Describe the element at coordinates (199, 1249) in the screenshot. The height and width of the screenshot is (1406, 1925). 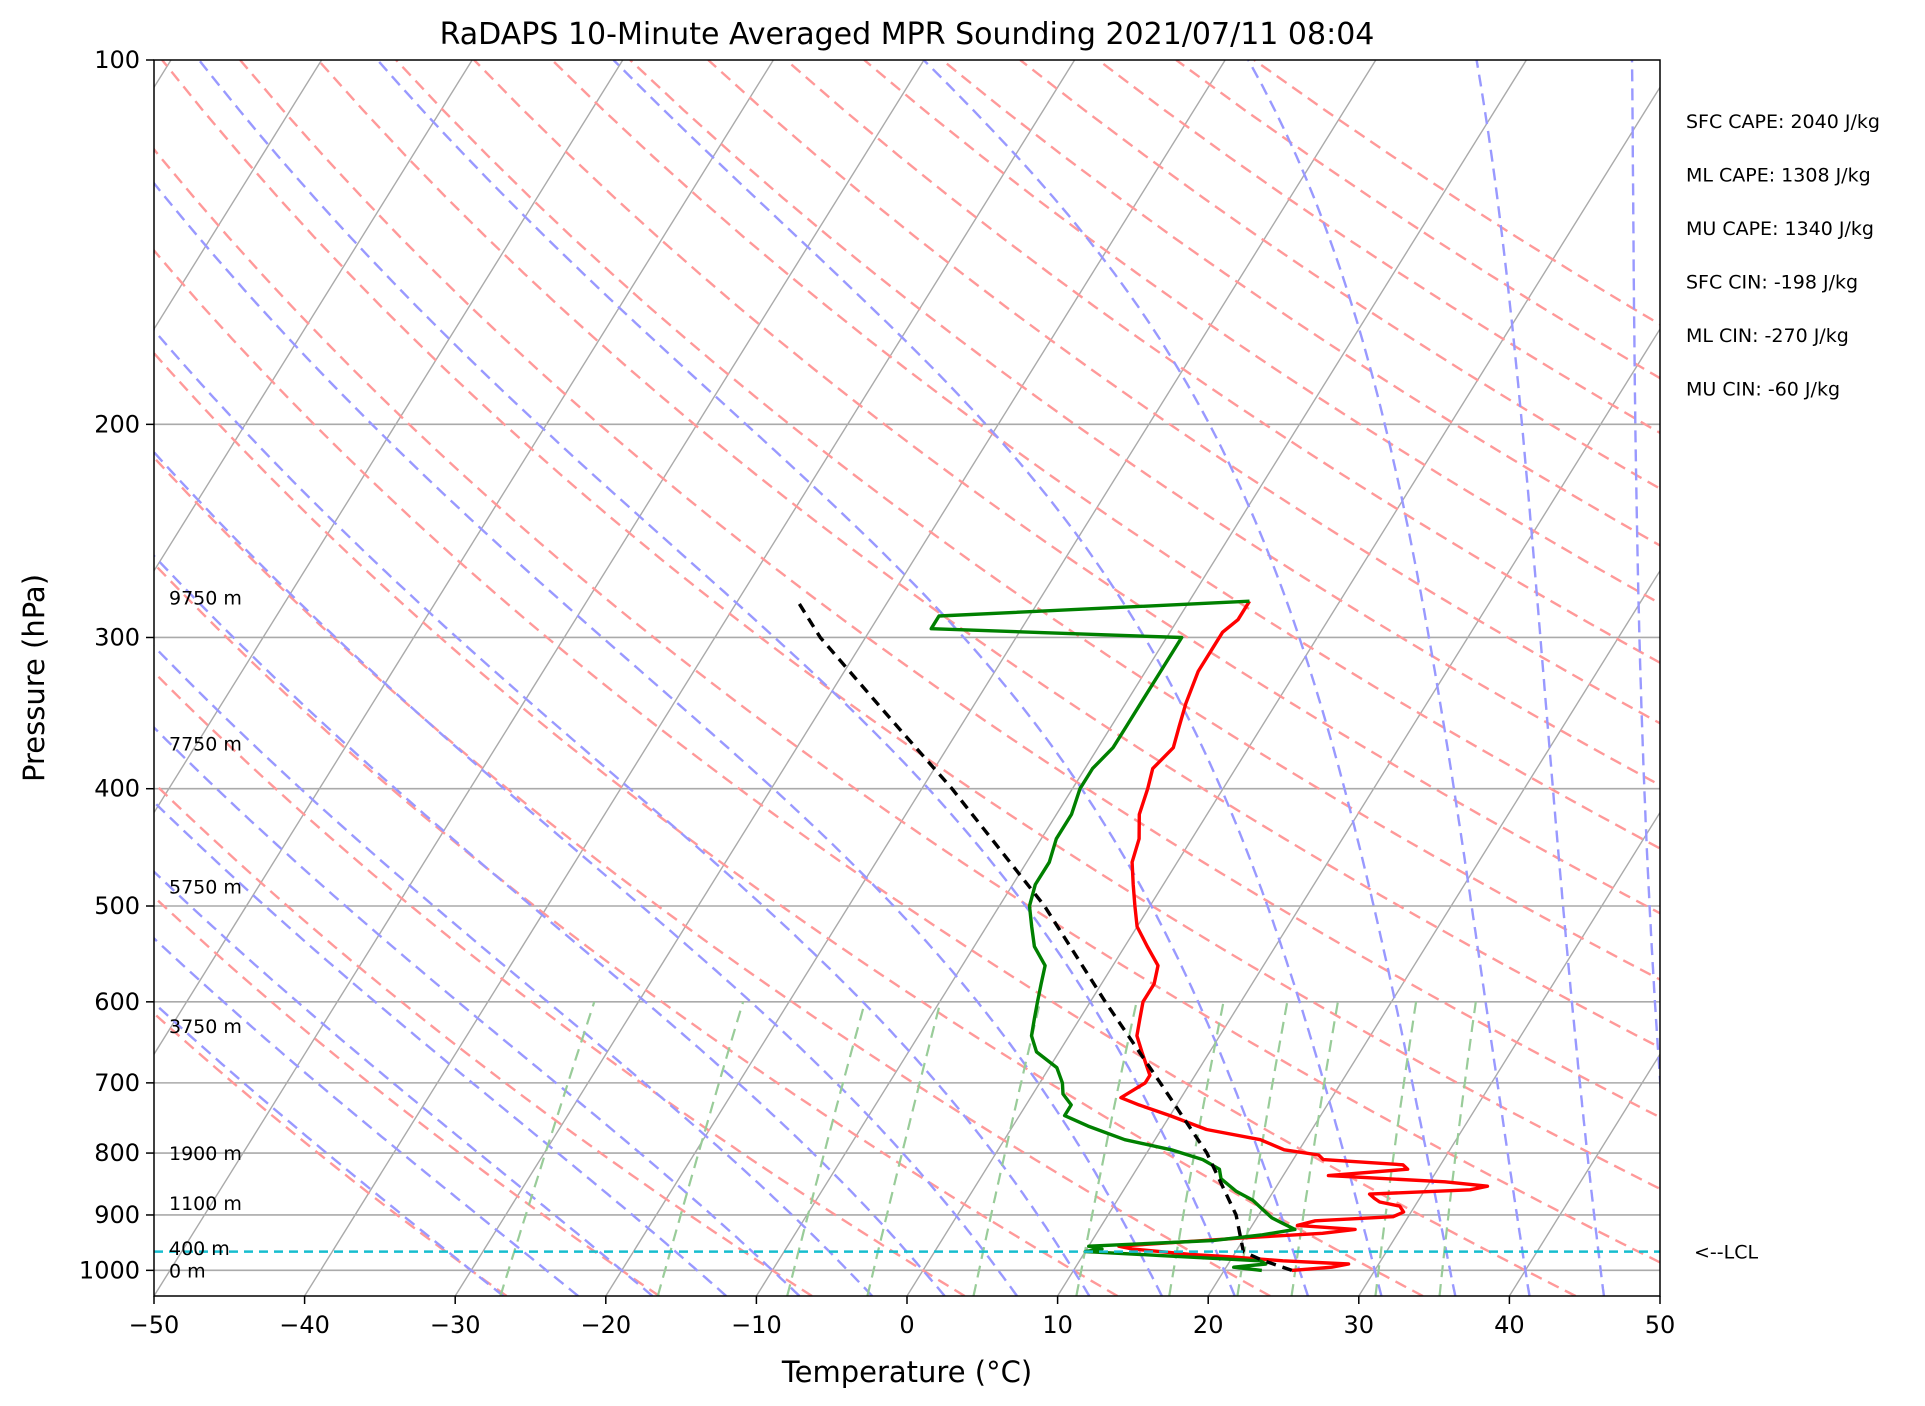
I see `height-label: 400 m` at that location.